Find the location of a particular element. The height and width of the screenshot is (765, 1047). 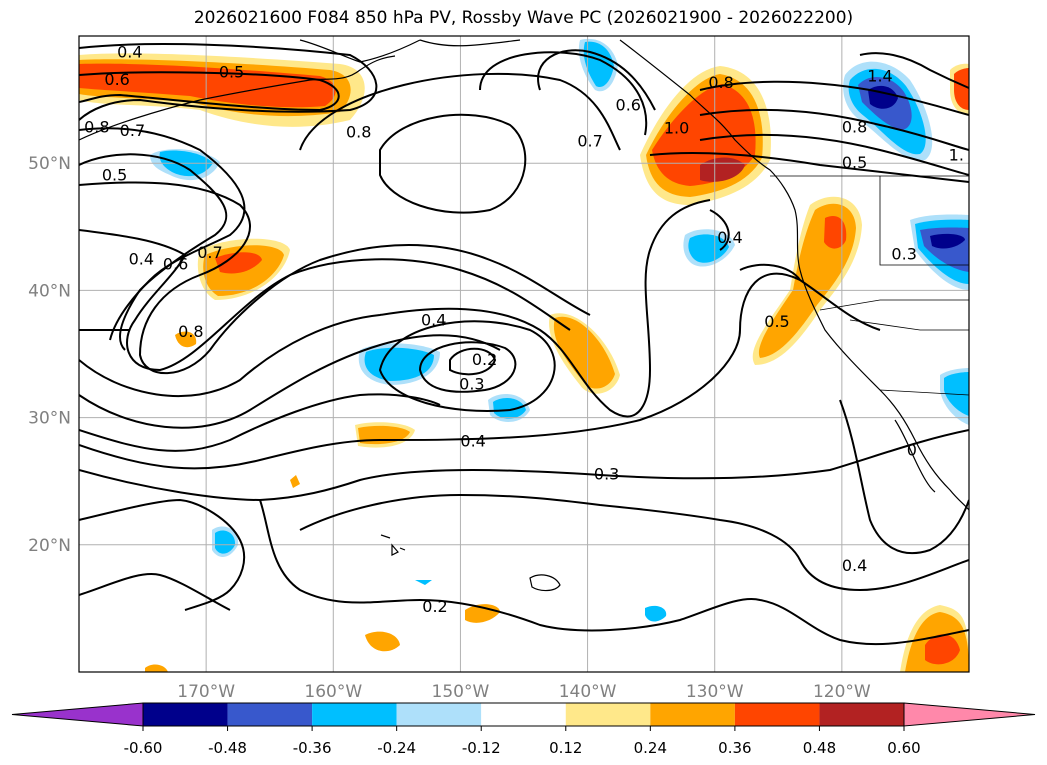

latitude-ticks: 20°N 30°N 40°N 50°N is located at coordinates (49, 355).